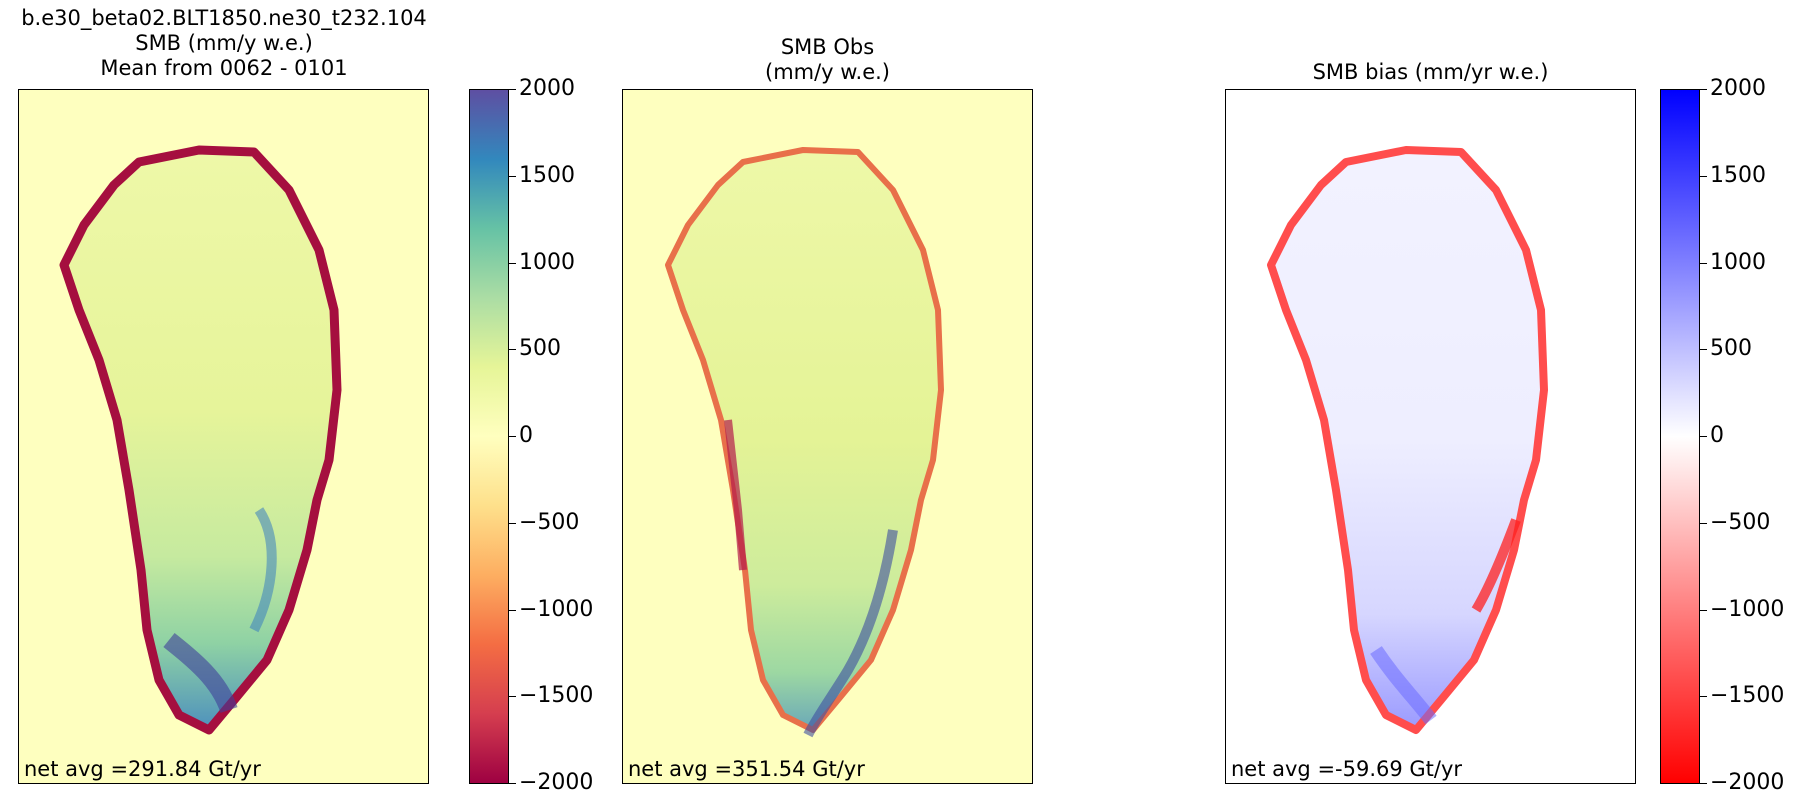 This screenshot has width=1795, height=806. I want to click on colorbar-bwr-tick-label: −2000, so click(1747, 782).